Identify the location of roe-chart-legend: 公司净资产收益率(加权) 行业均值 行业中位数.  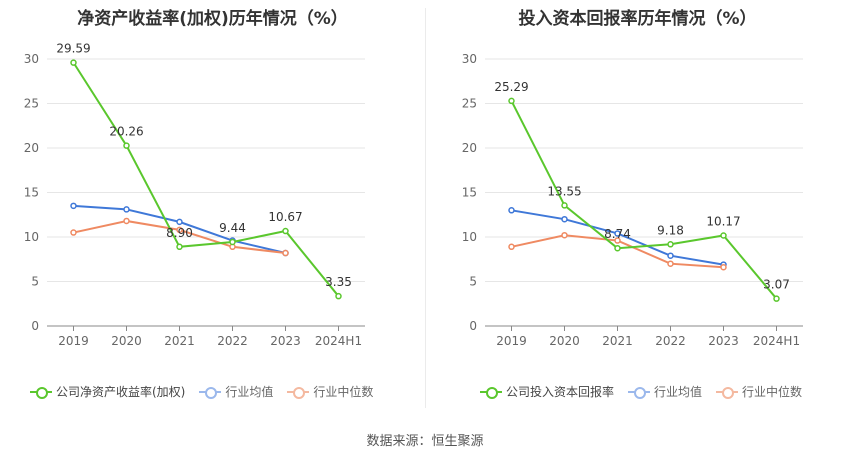
(201, 391).